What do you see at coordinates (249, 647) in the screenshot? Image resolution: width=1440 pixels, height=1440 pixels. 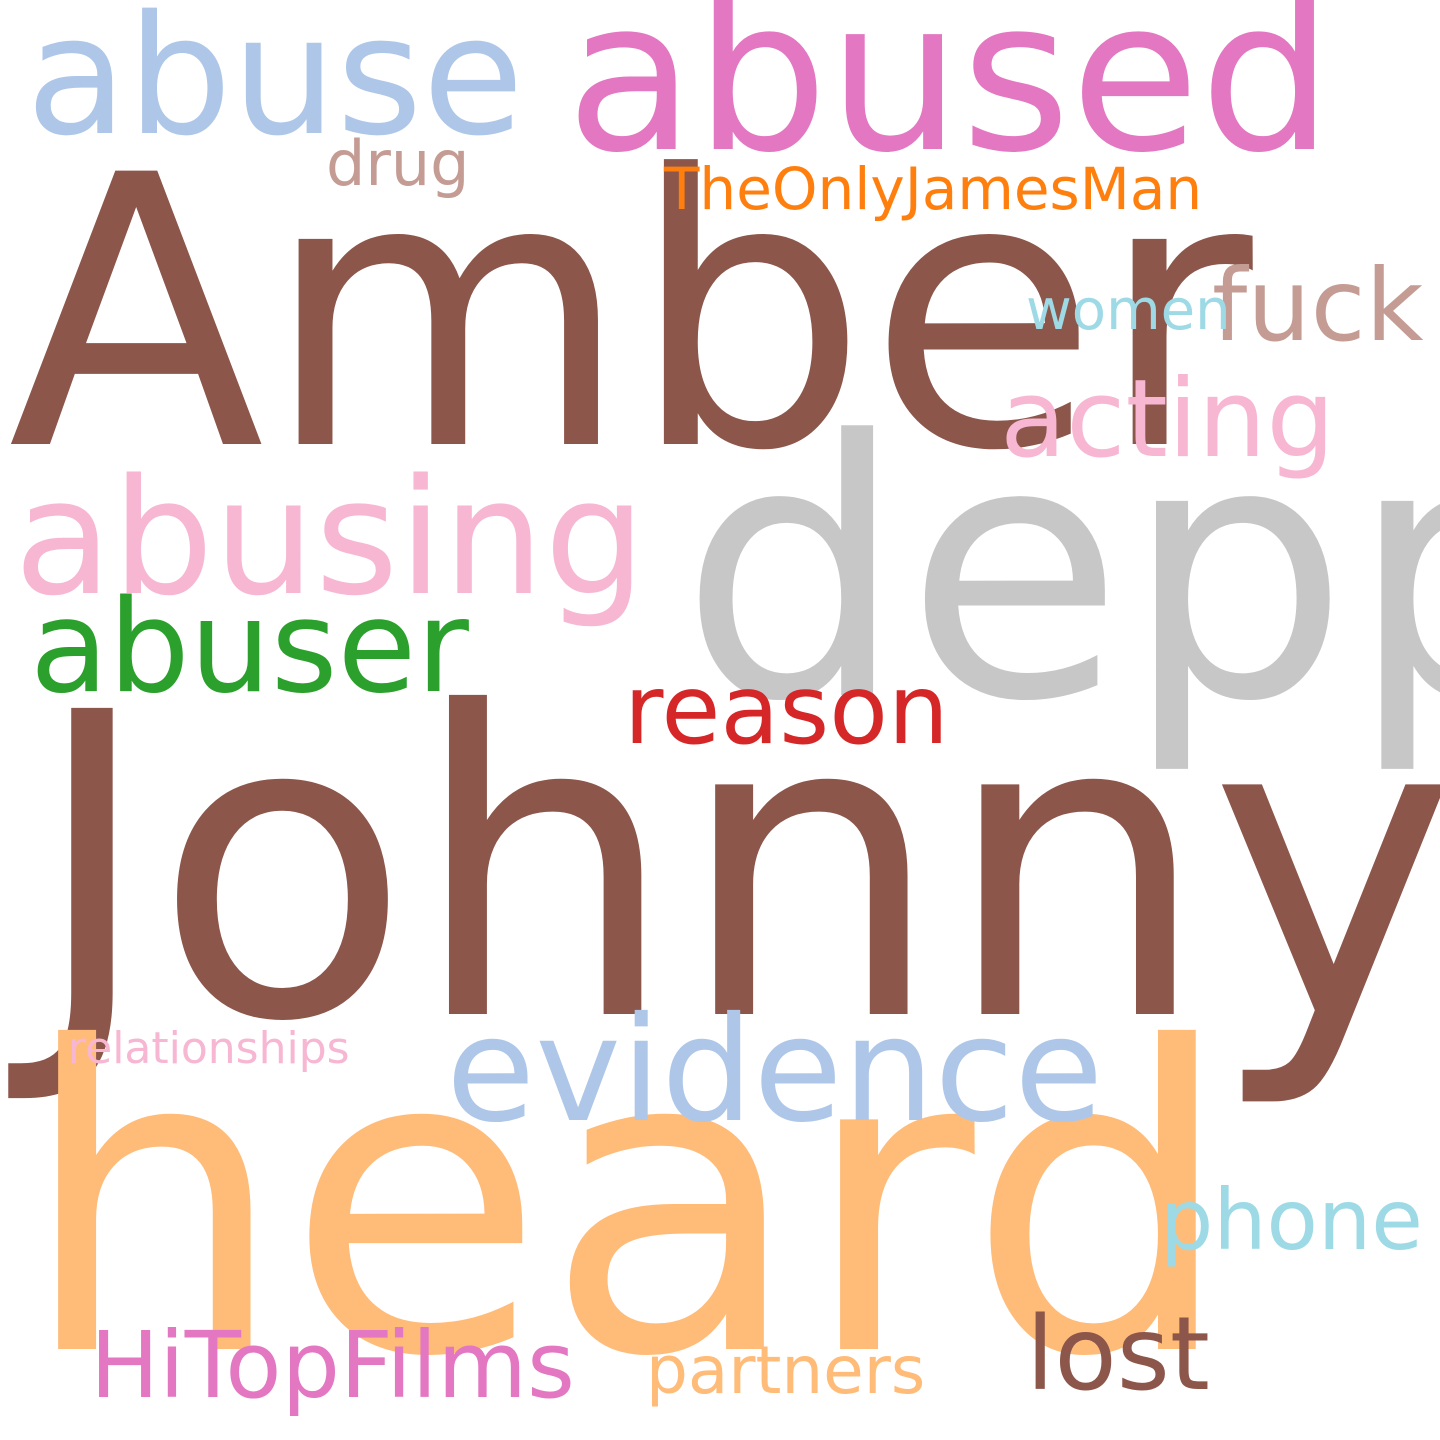 I see `word-abuser: abuser` at bounding box center [249, 647].